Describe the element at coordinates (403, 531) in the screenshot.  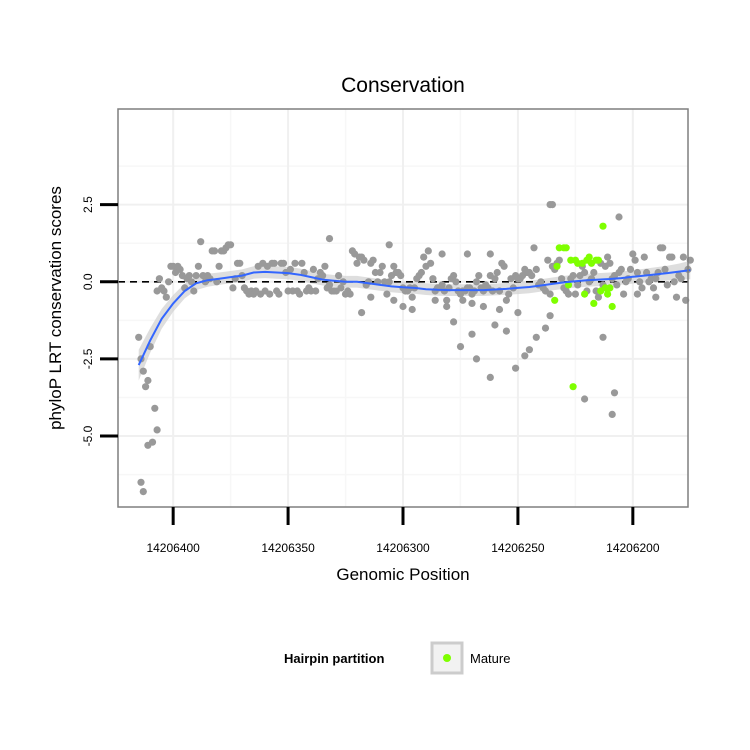
I see `x-axis: 14206400 14206350 14206300 14206250 14206200` at that location.